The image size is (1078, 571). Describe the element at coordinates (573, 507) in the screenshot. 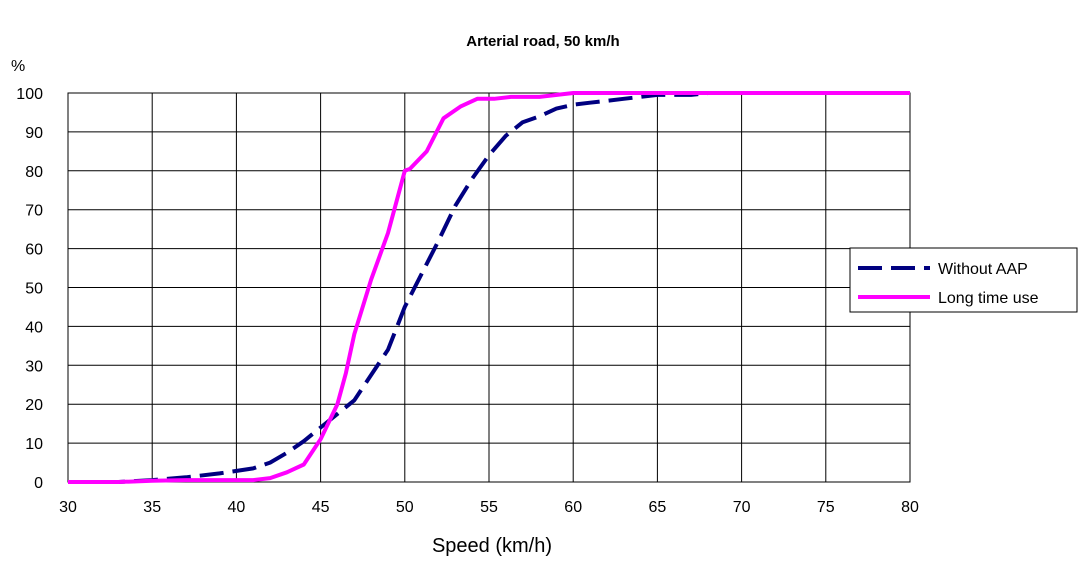

I see `x-tick-label: 60` at that location.